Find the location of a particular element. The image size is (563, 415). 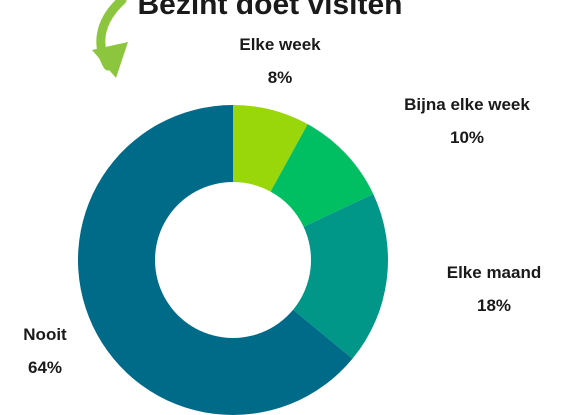

arrow is located at coordinates (110, 39).